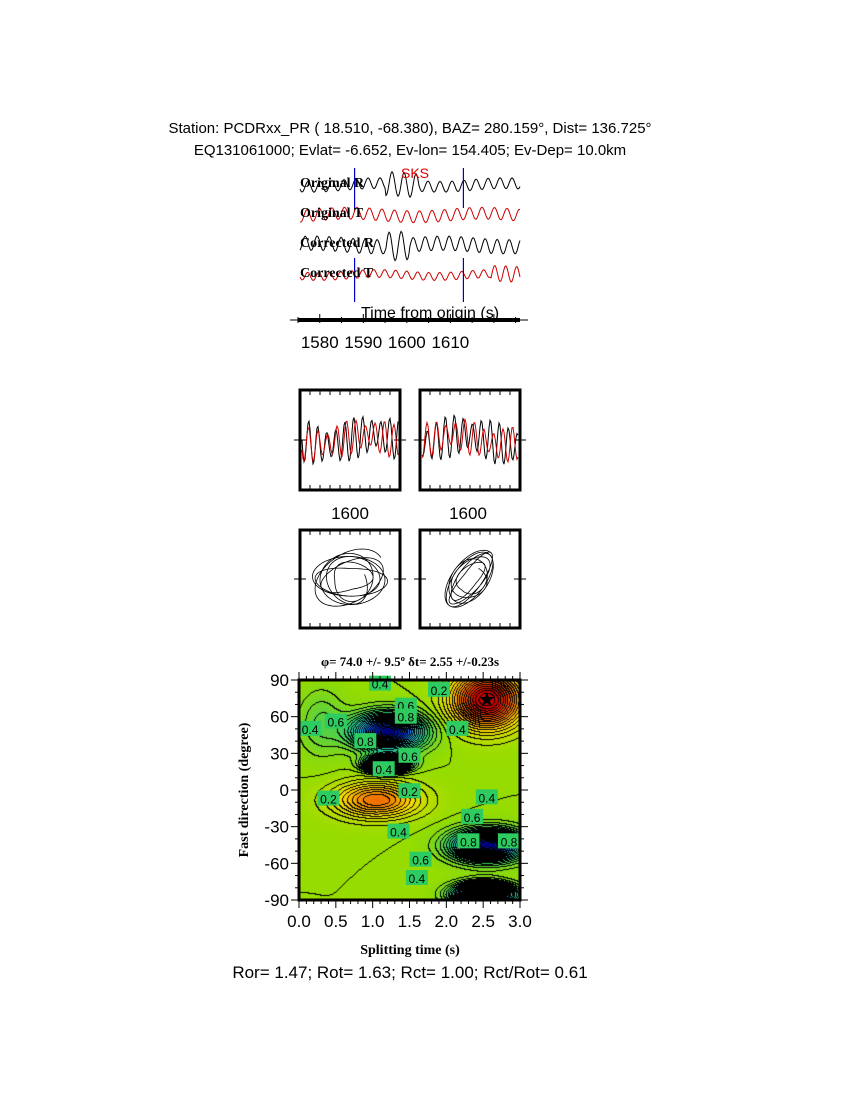 This screenshot has width=850, height=1100. Describe the element at coordinates (279, 717) in the screenshot. I see `y-tick-label: 60` at that location.